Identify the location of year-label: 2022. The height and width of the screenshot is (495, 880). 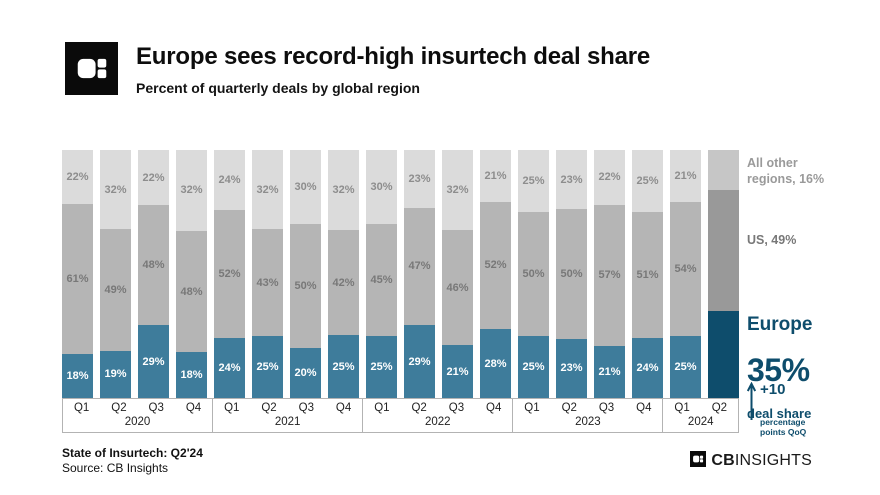
(437, 422).